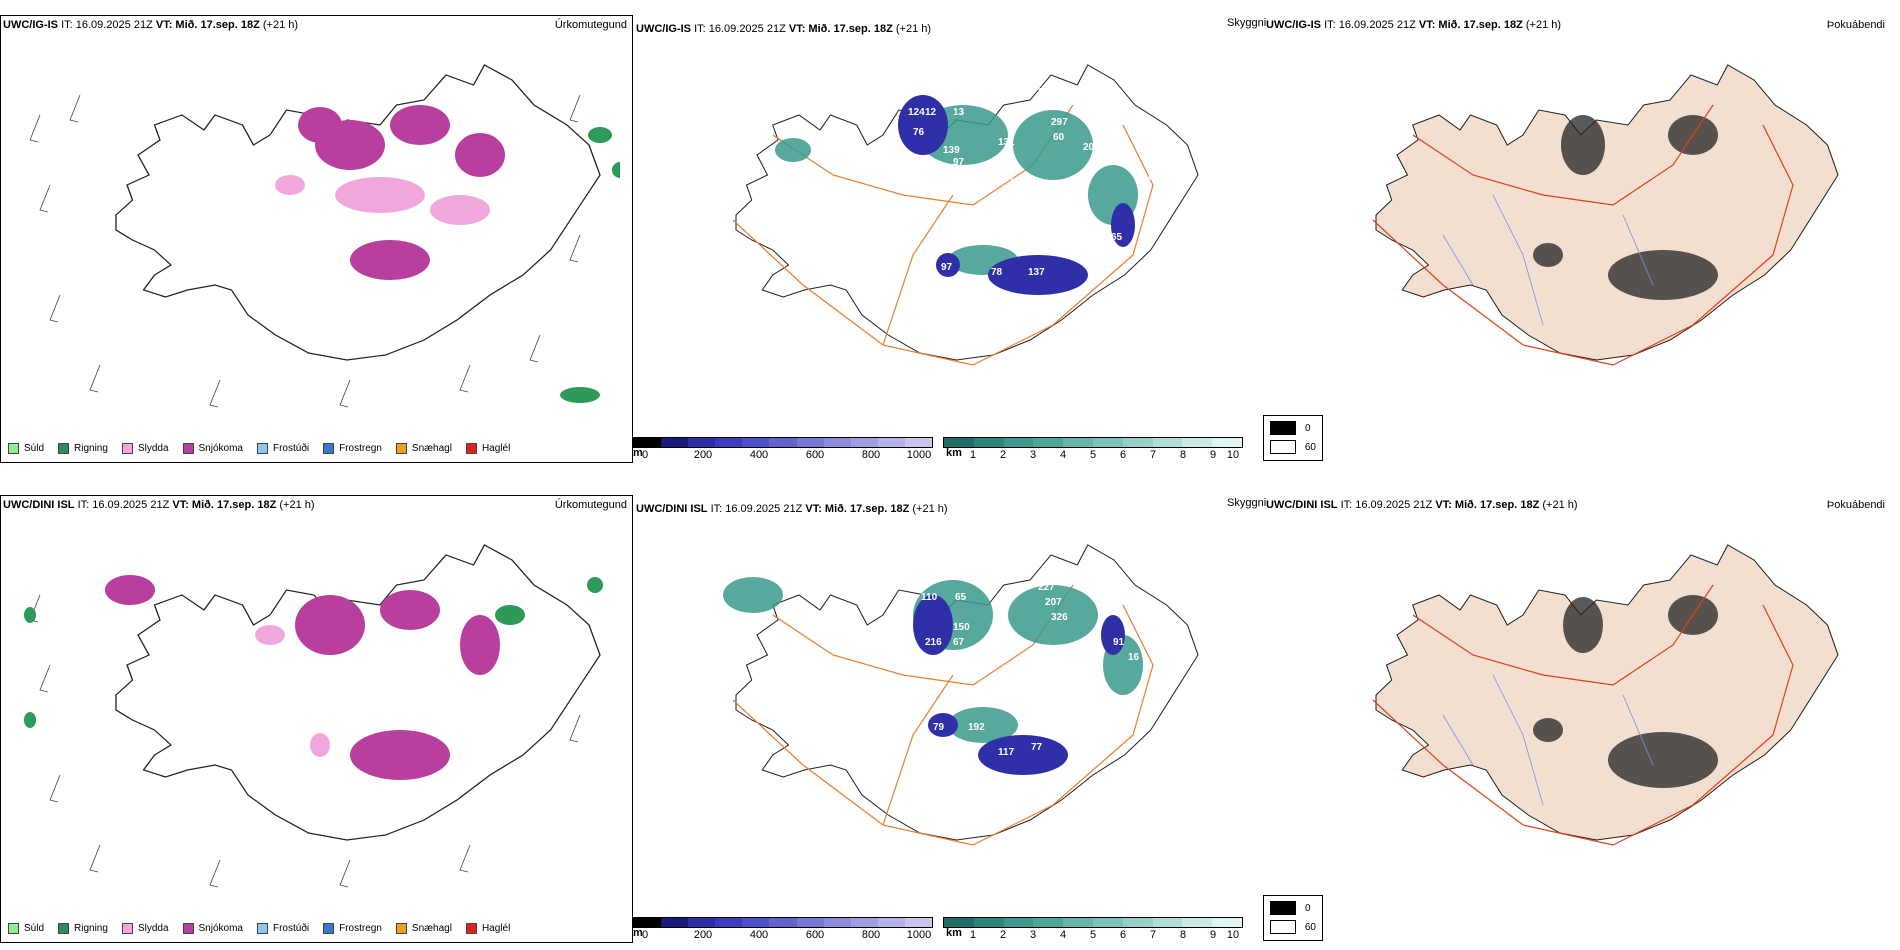 The height and width of the screenshot is (950, 1900). What do you see at coordinates (964, 237) in the screenshot?
I see `ceiling-label: 94` at bounding box center [964, 237].